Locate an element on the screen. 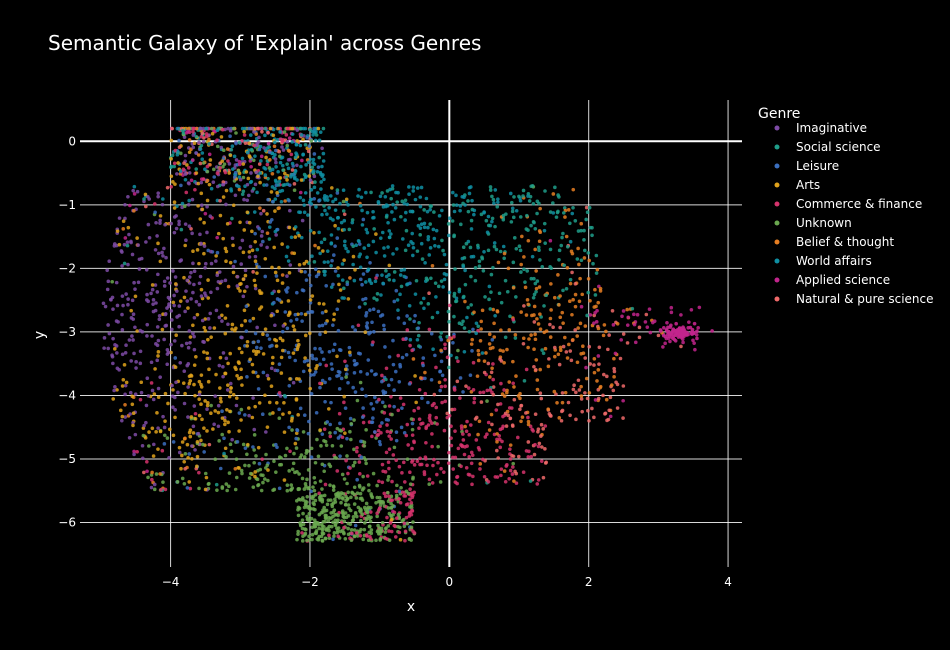  legend-item: Natural & pure science is located at coordinates (854, 299).